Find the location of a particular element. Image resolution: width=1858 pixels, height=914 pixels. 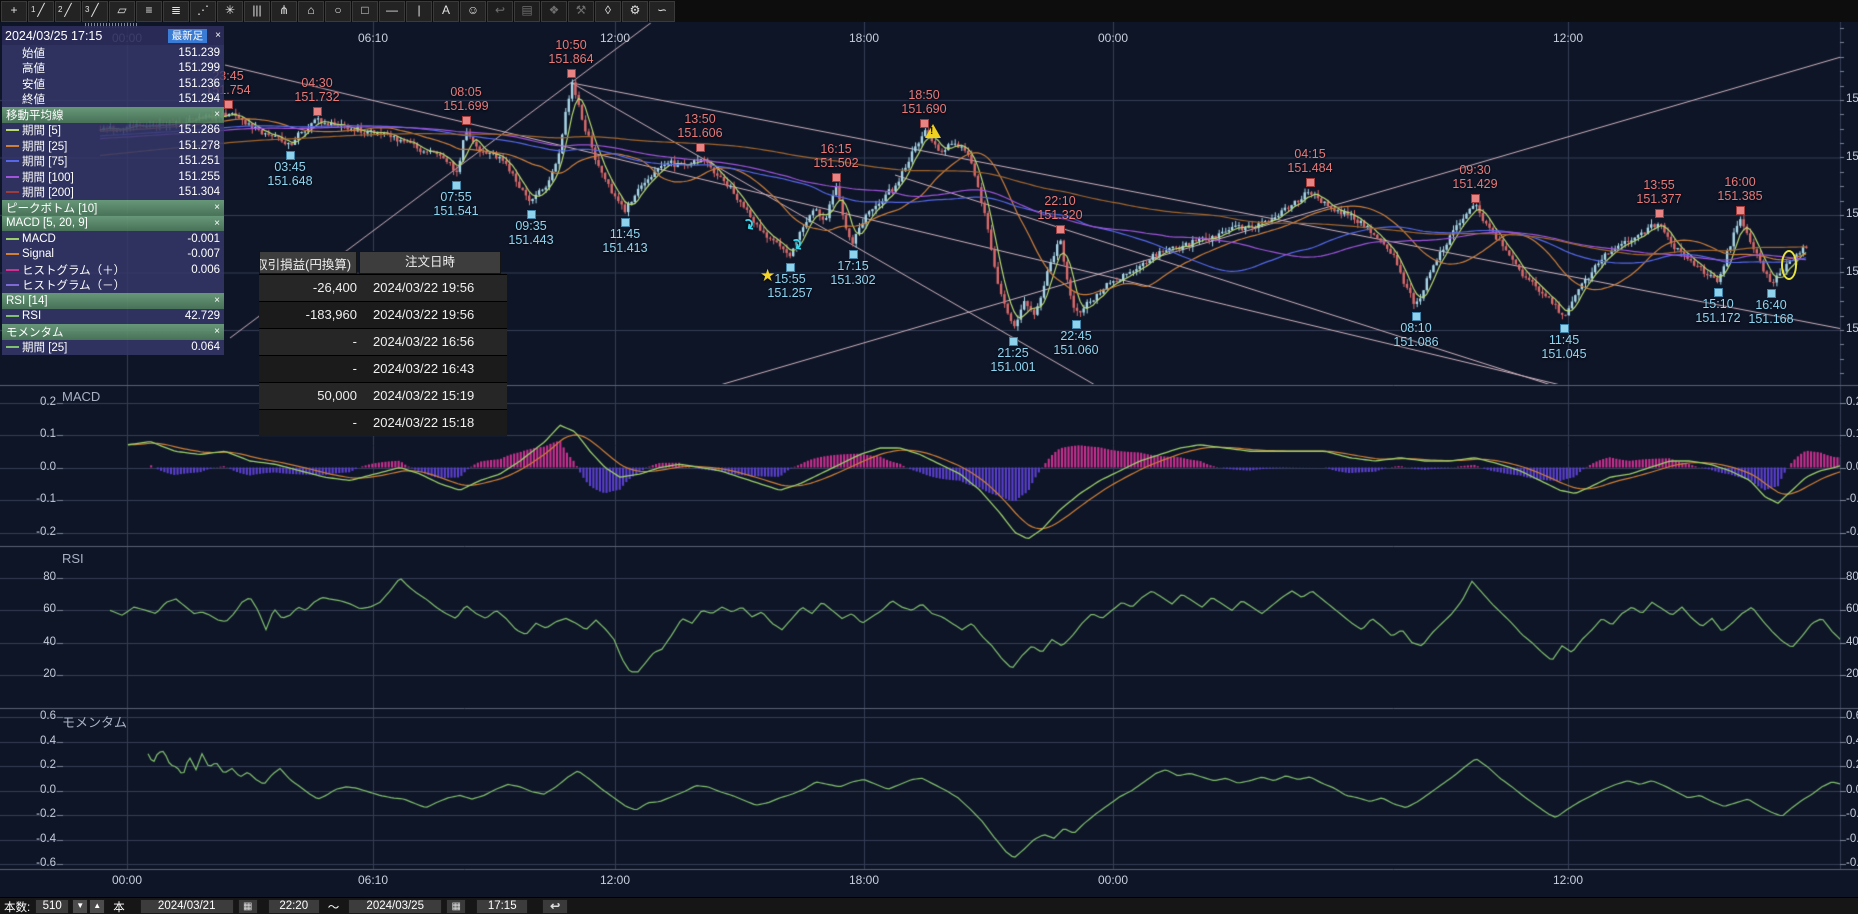

edit-tool-button: ⚒ is located at coordinates (581, 11).